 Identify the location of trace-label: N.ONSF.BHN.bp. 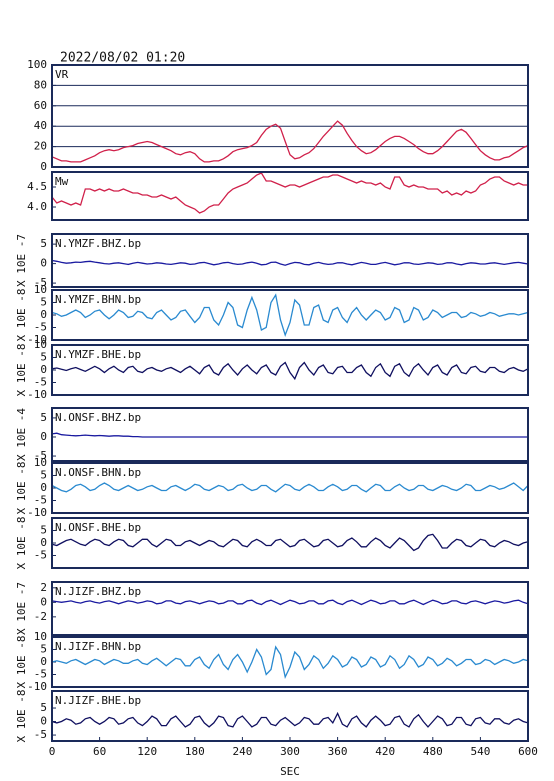
(98, 472).